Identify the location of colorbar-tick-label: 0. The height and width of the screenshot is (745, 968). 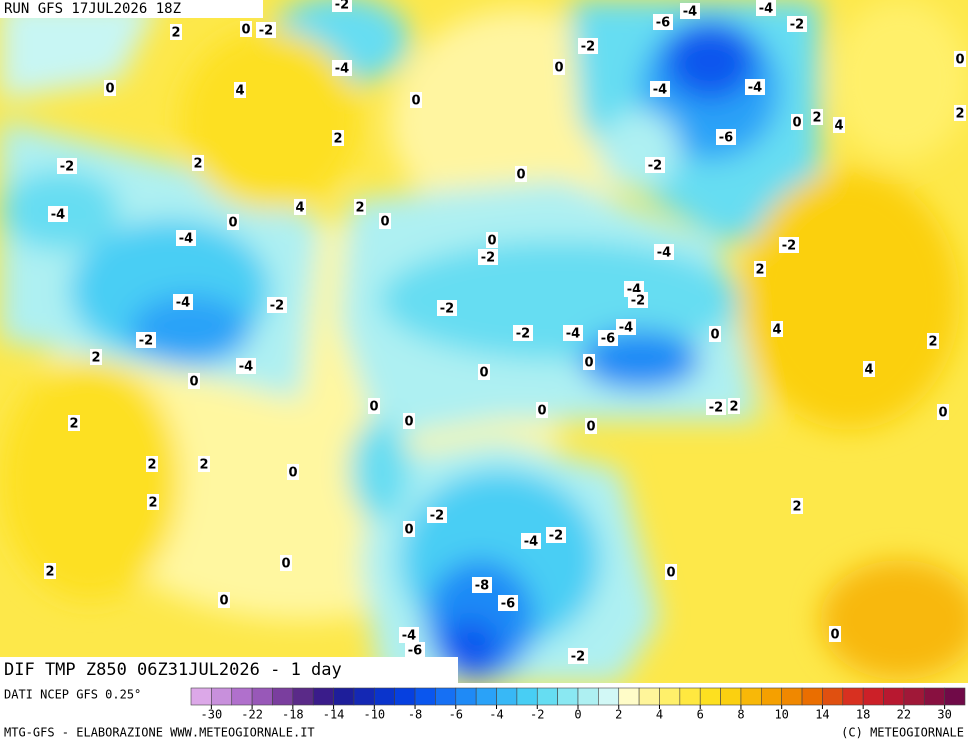
(577, 715).